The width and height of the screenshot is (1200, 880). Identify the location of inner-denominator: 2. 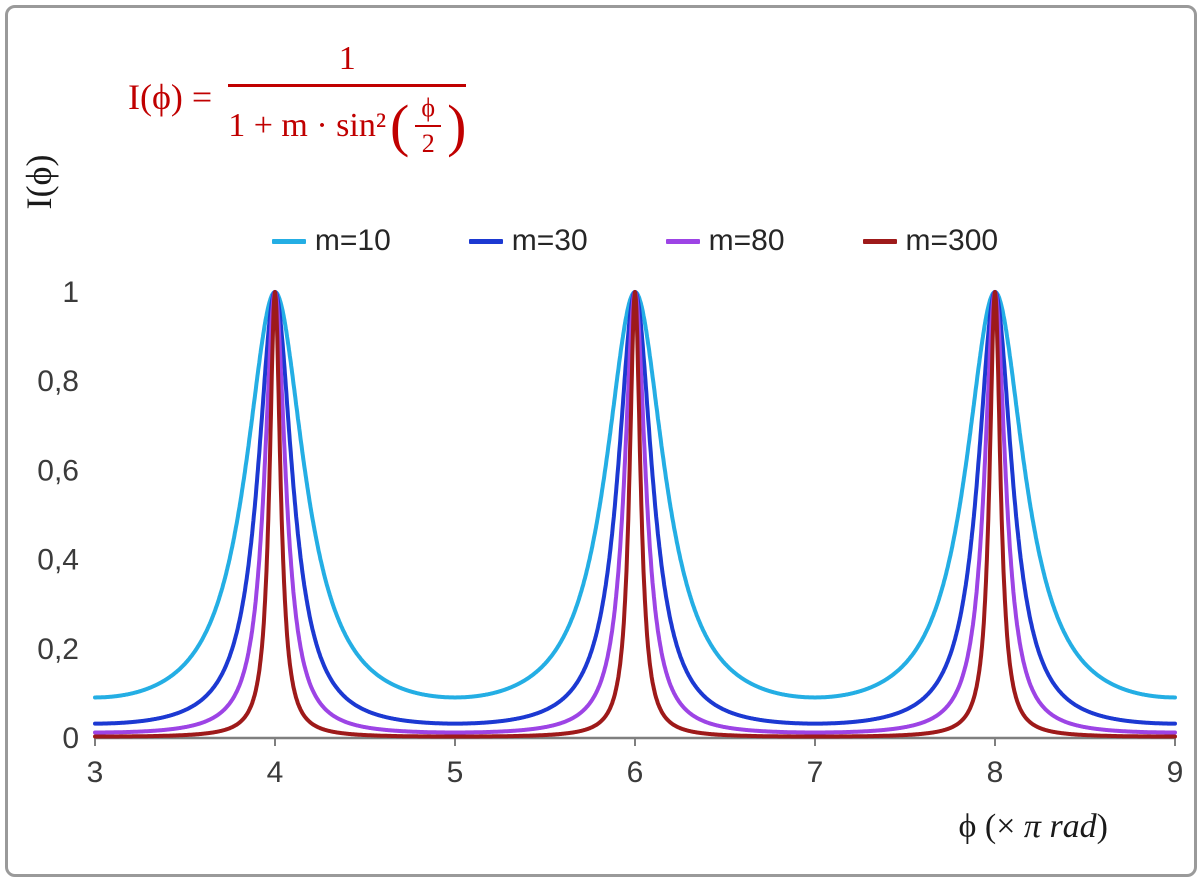
(428, 143).